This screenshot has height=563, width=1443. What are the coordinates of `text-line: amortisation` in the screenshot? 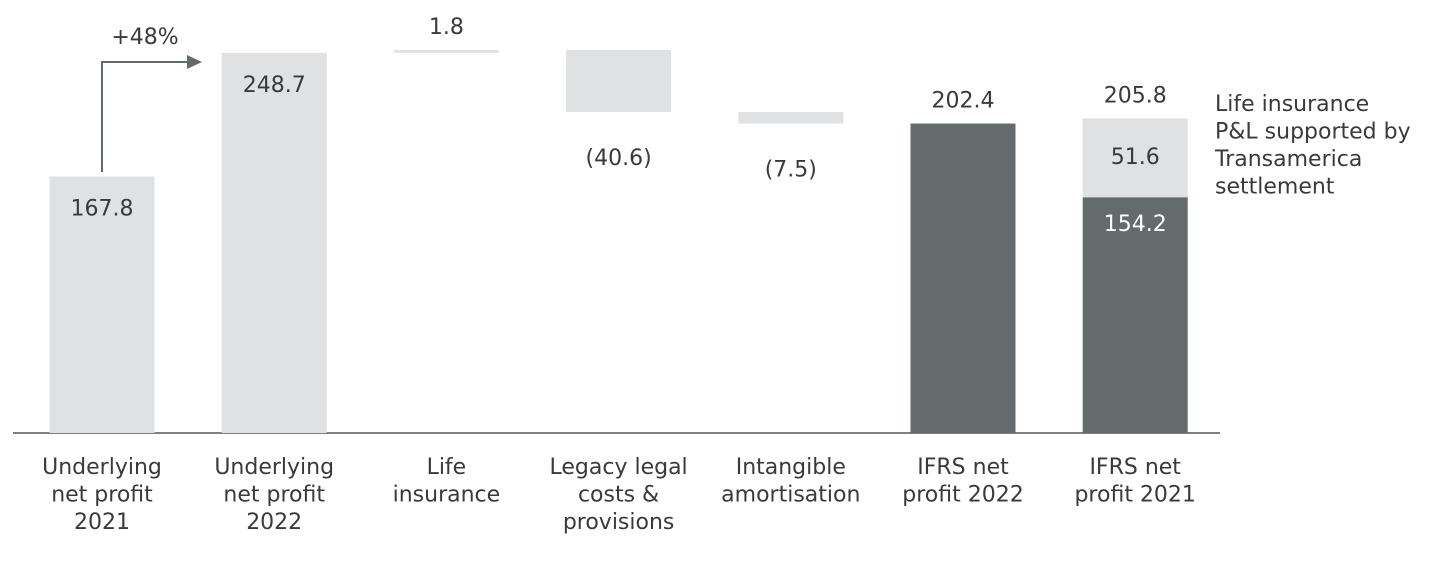 It's located at (790, 495).